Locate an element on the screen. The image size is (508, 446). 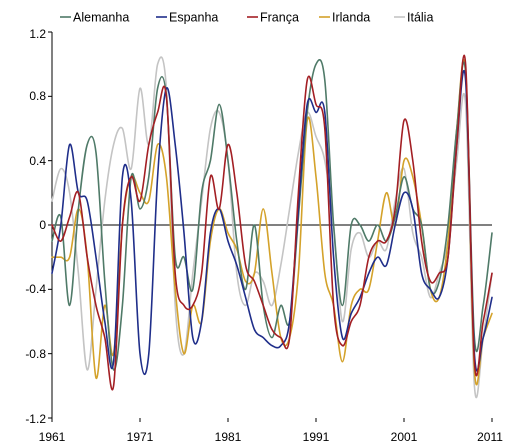
legend-label: Espanha is located at coordinates (193, 18).